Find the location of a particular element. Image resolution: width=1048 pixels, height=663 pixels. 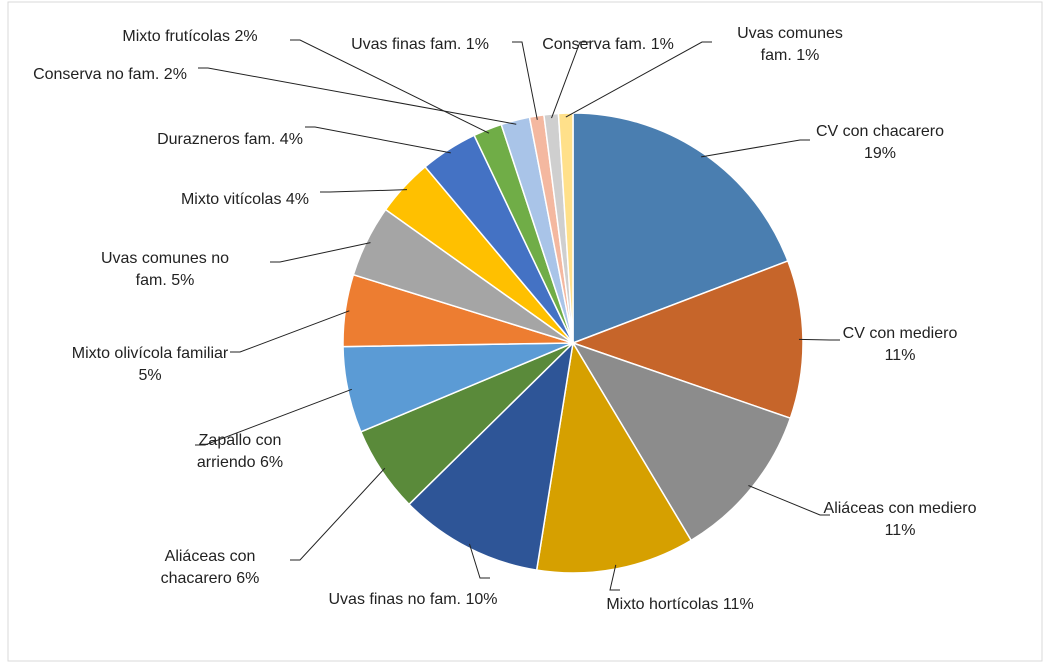

label-text: Aliáceas con mediero 11% is located at coordinates (900, 520).